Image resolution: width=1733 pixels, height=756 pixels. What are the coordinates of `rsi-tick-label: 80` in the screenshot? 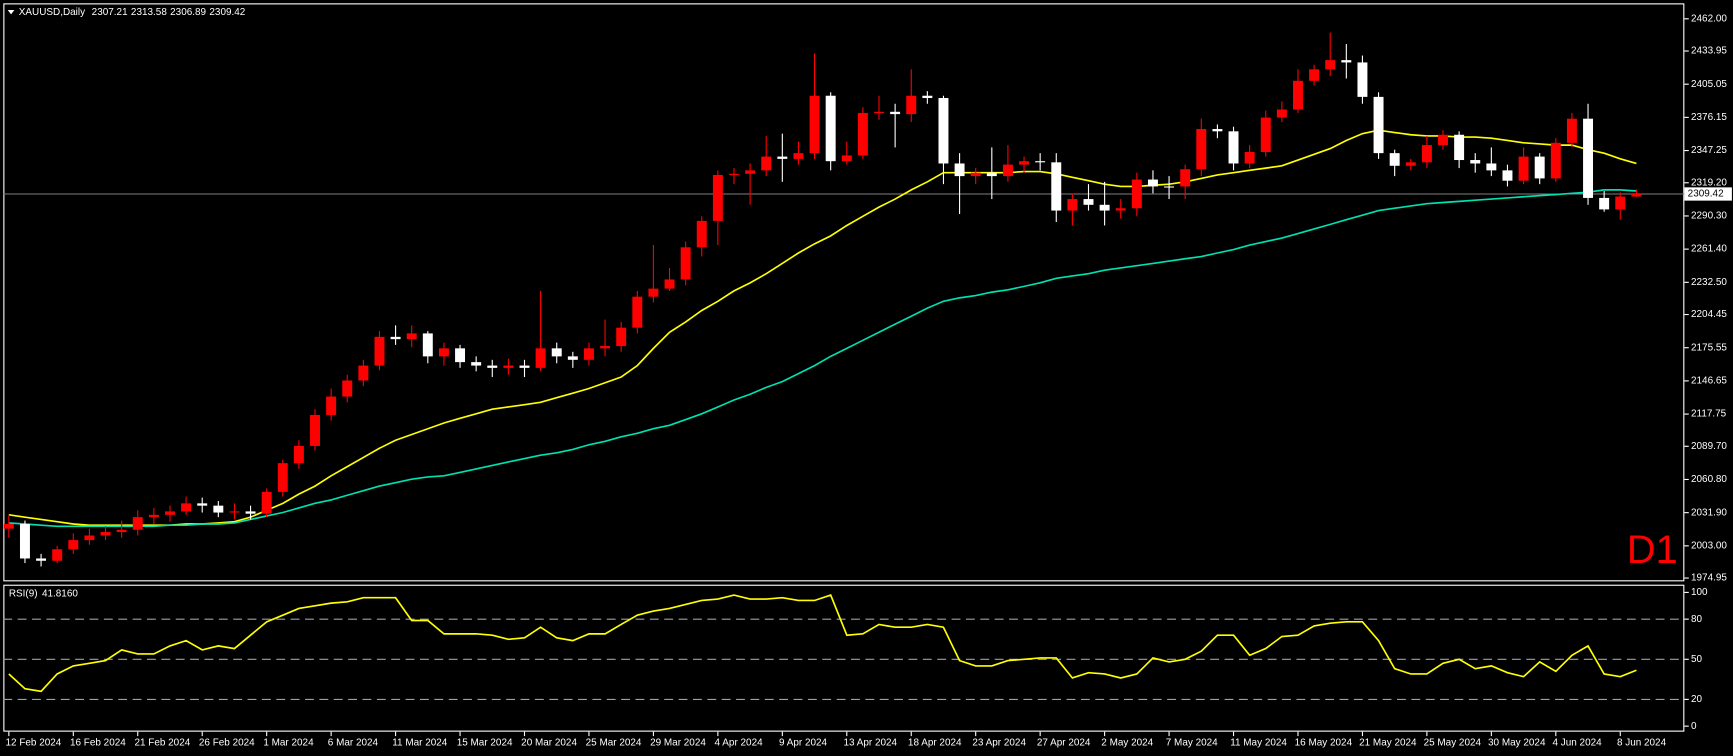 It's located at (1697, 619).